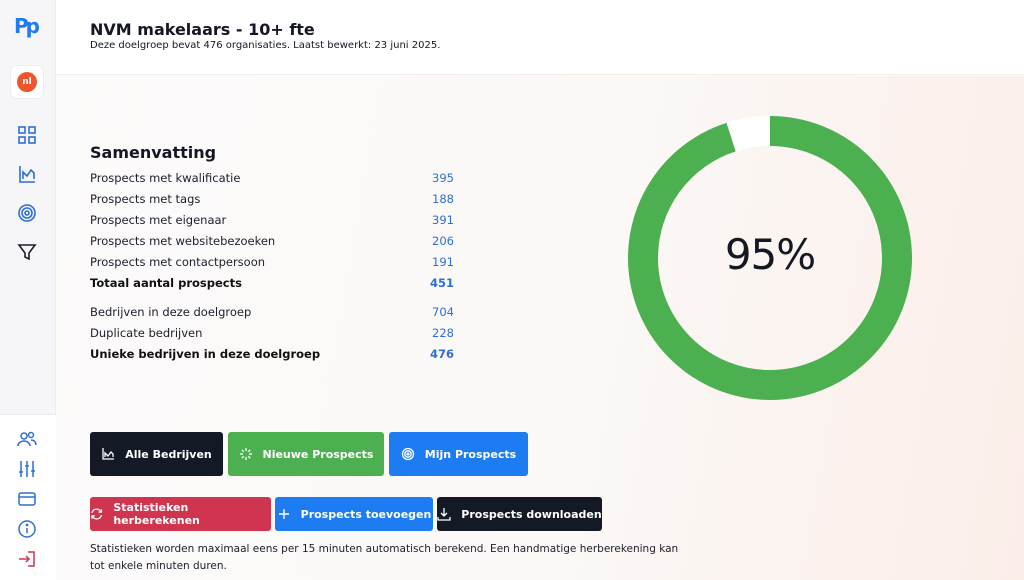  I want to click on summary-label: Duplicate bedrijven, so click(146, 333).